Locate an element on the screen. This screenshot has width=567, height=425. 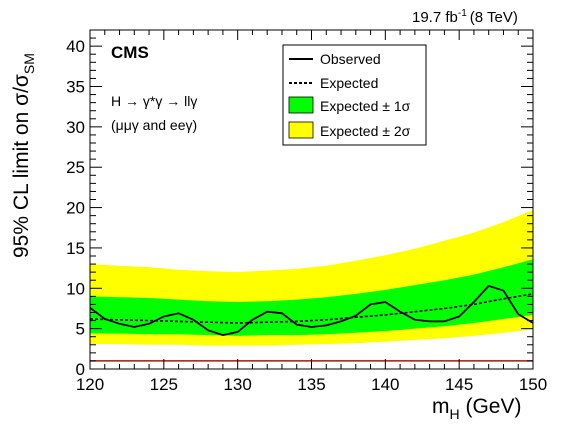
one-sigma-band is located at coordinates (311, 297).